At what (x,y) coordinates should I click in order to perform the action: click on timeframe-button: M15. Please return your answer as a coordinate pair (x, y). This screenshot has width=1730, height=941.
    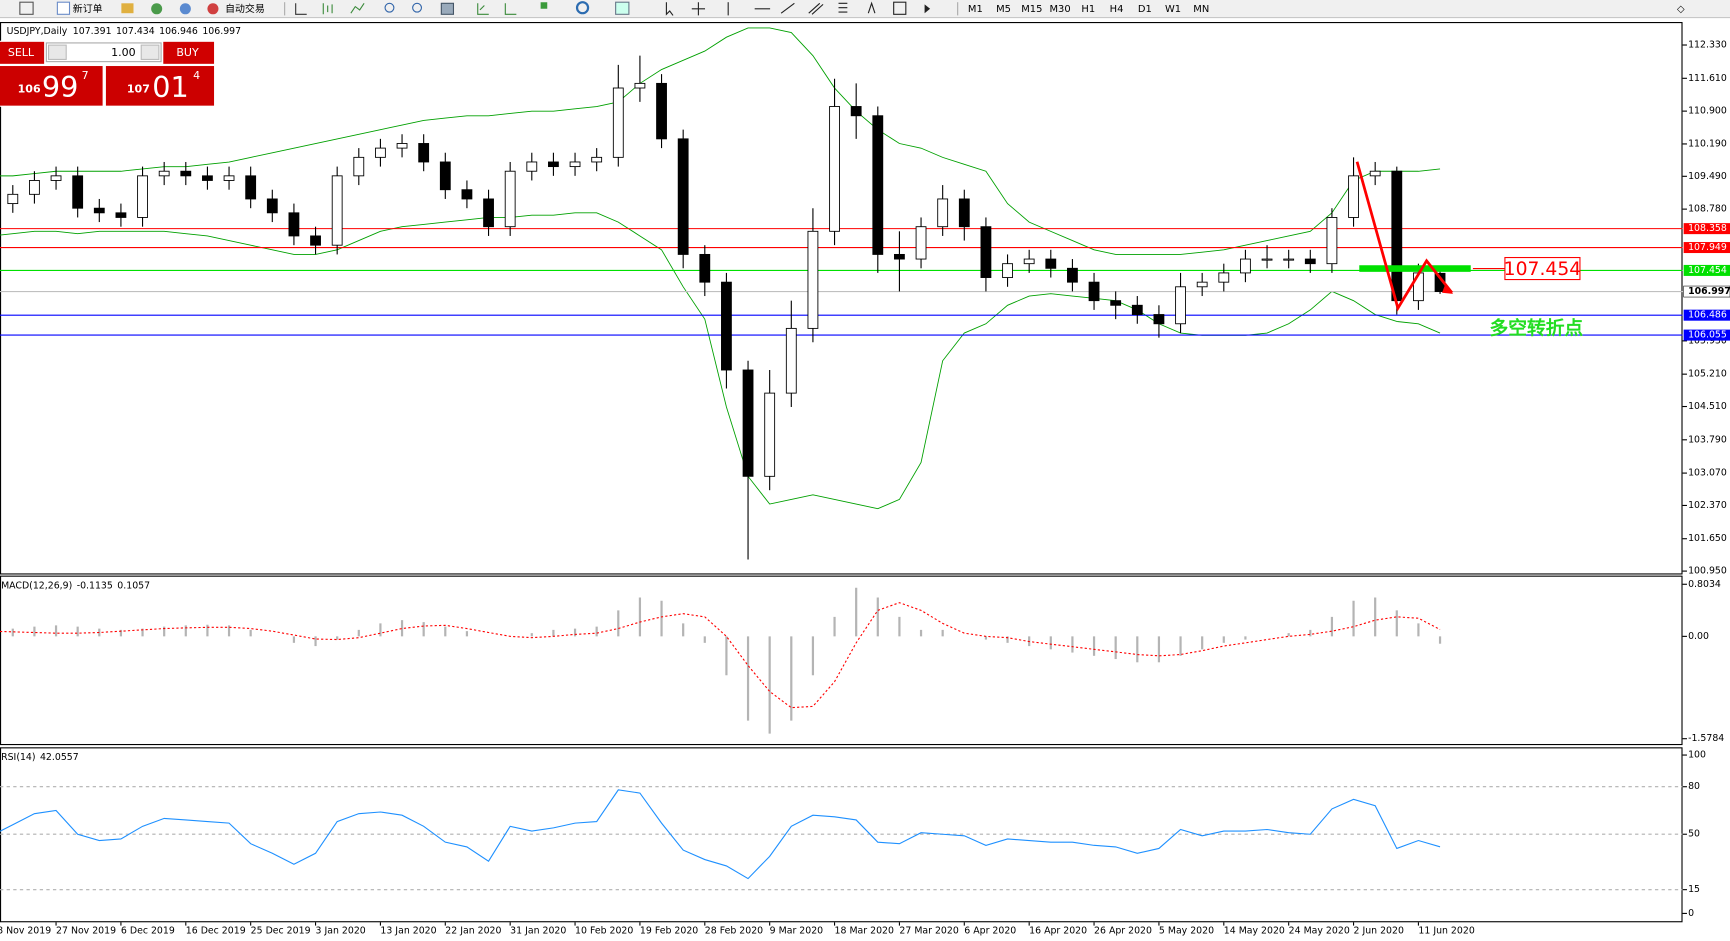
    Looking at the image, I should click on (1031, 9).